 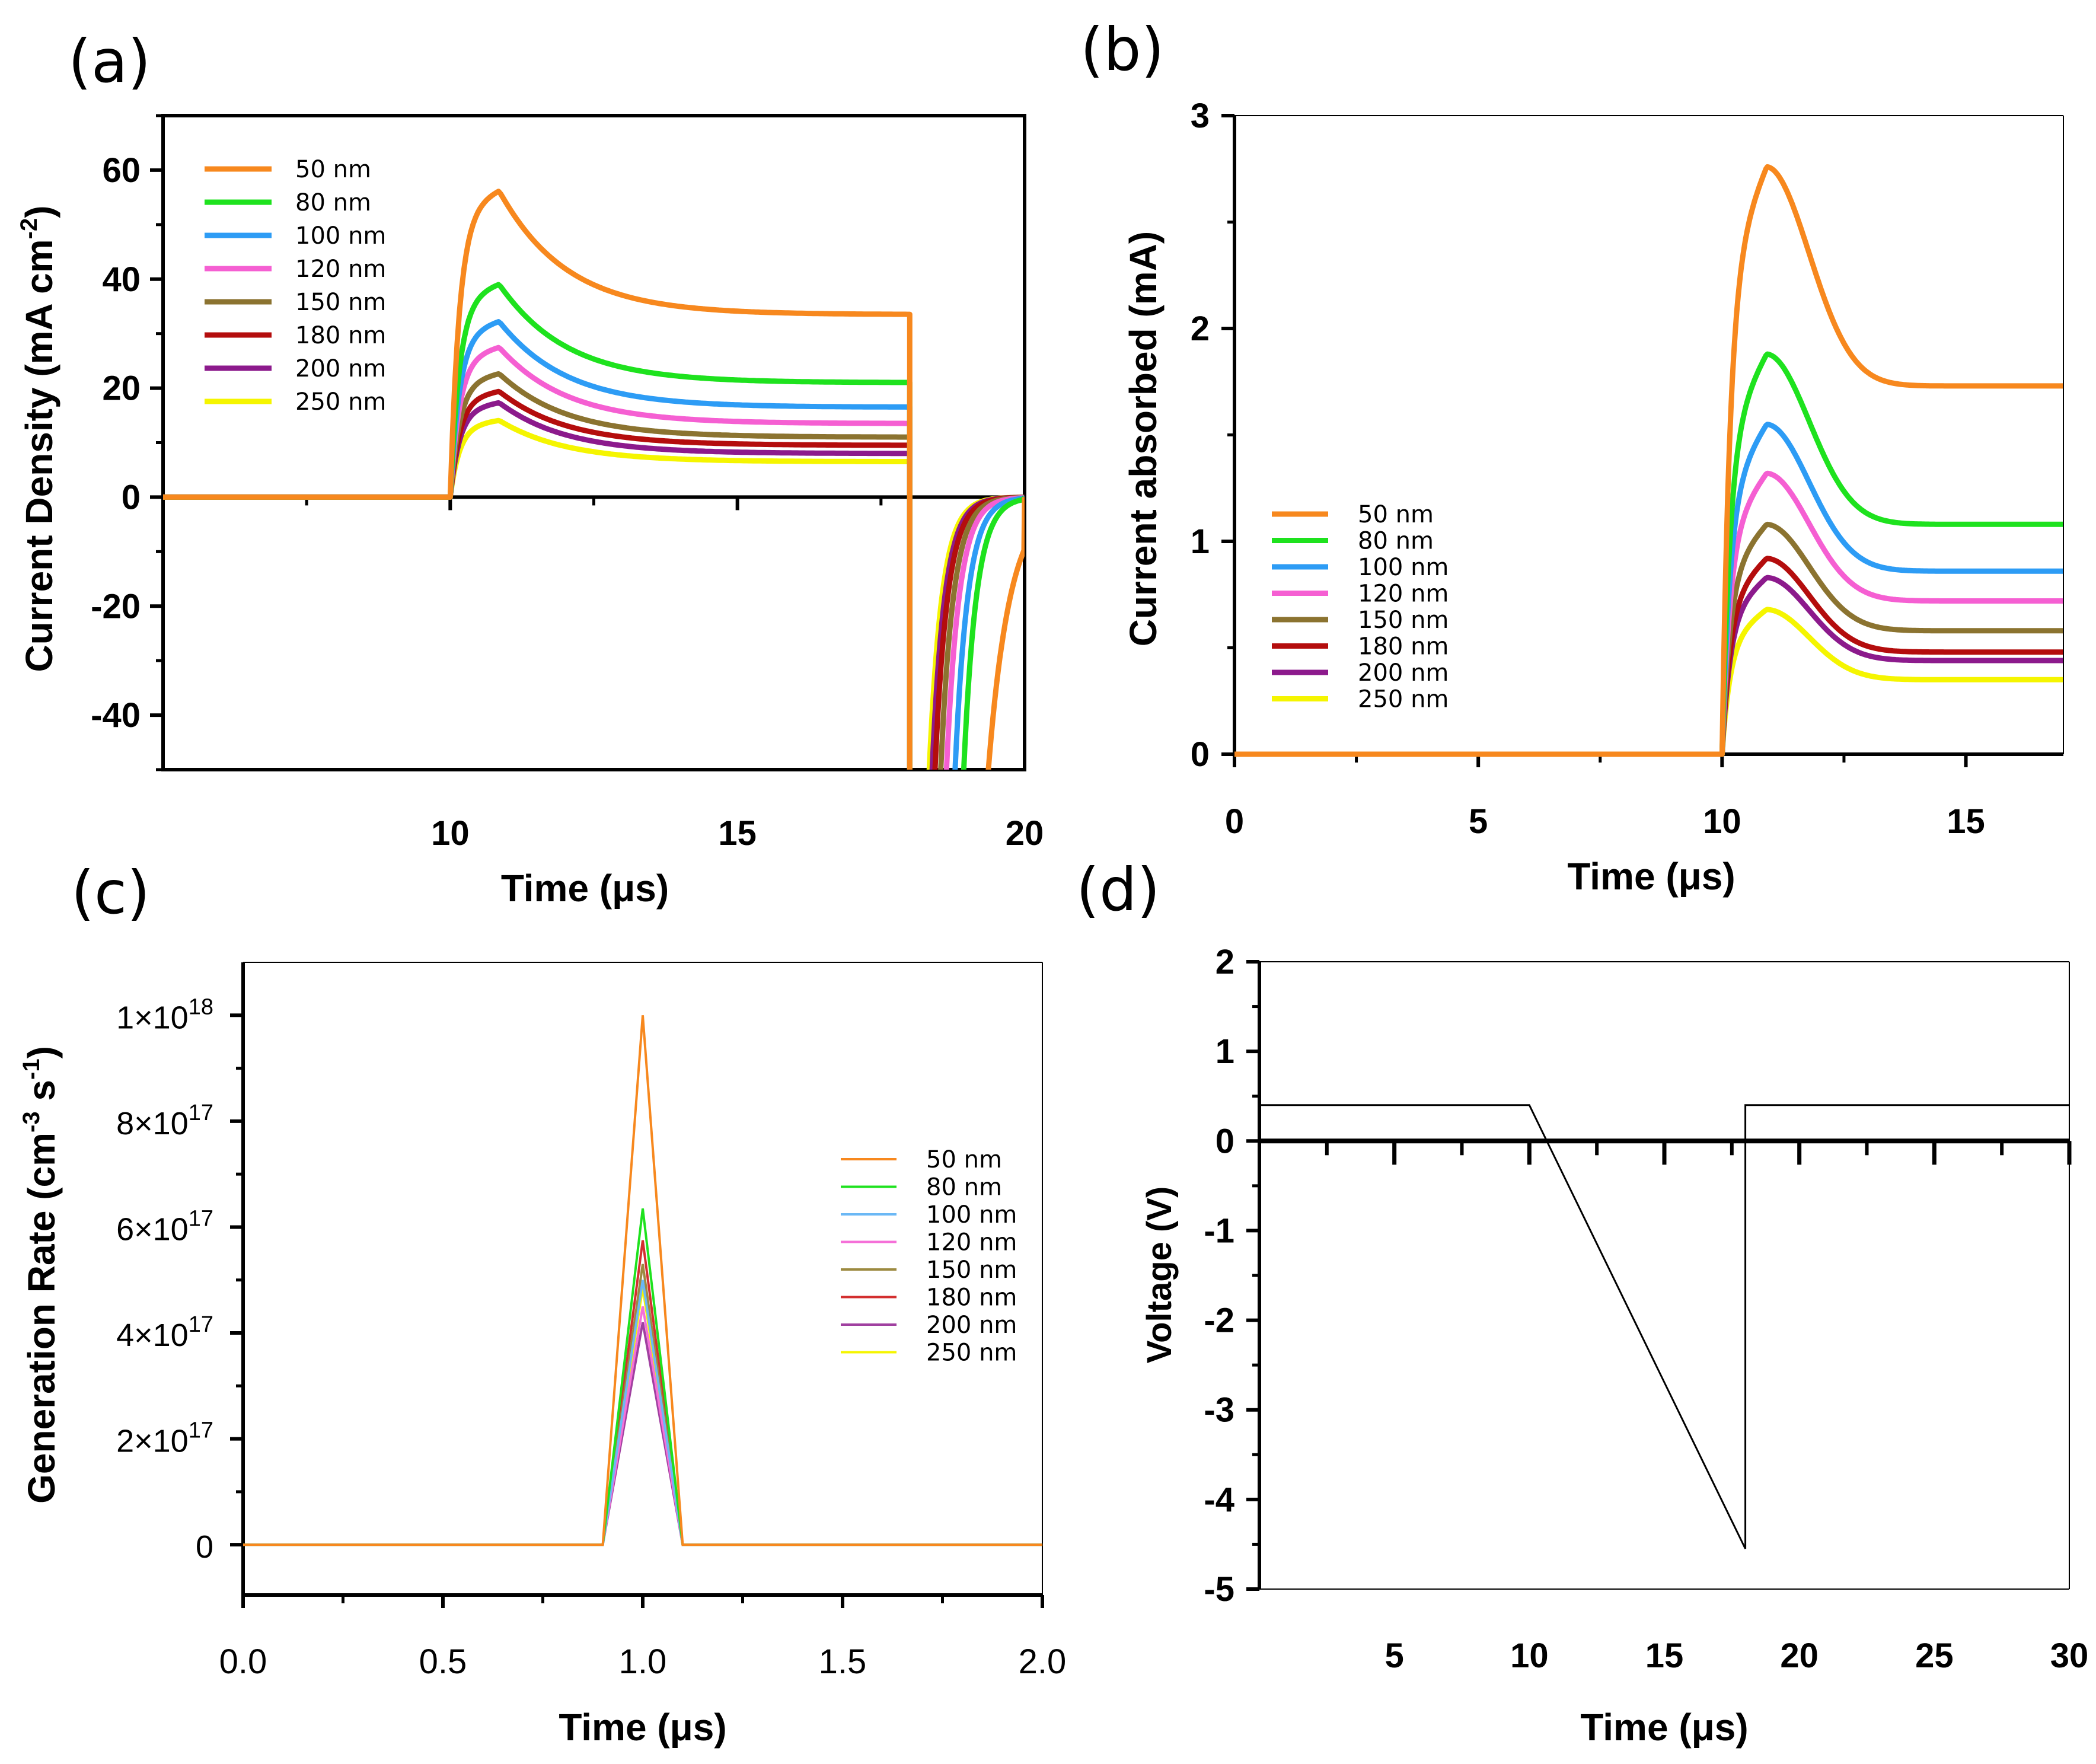 What do you see at coordinates (1403, 647) in the screenshot?
I see `legend-label-b: 180 nm` at bounding box center [1403, 647].